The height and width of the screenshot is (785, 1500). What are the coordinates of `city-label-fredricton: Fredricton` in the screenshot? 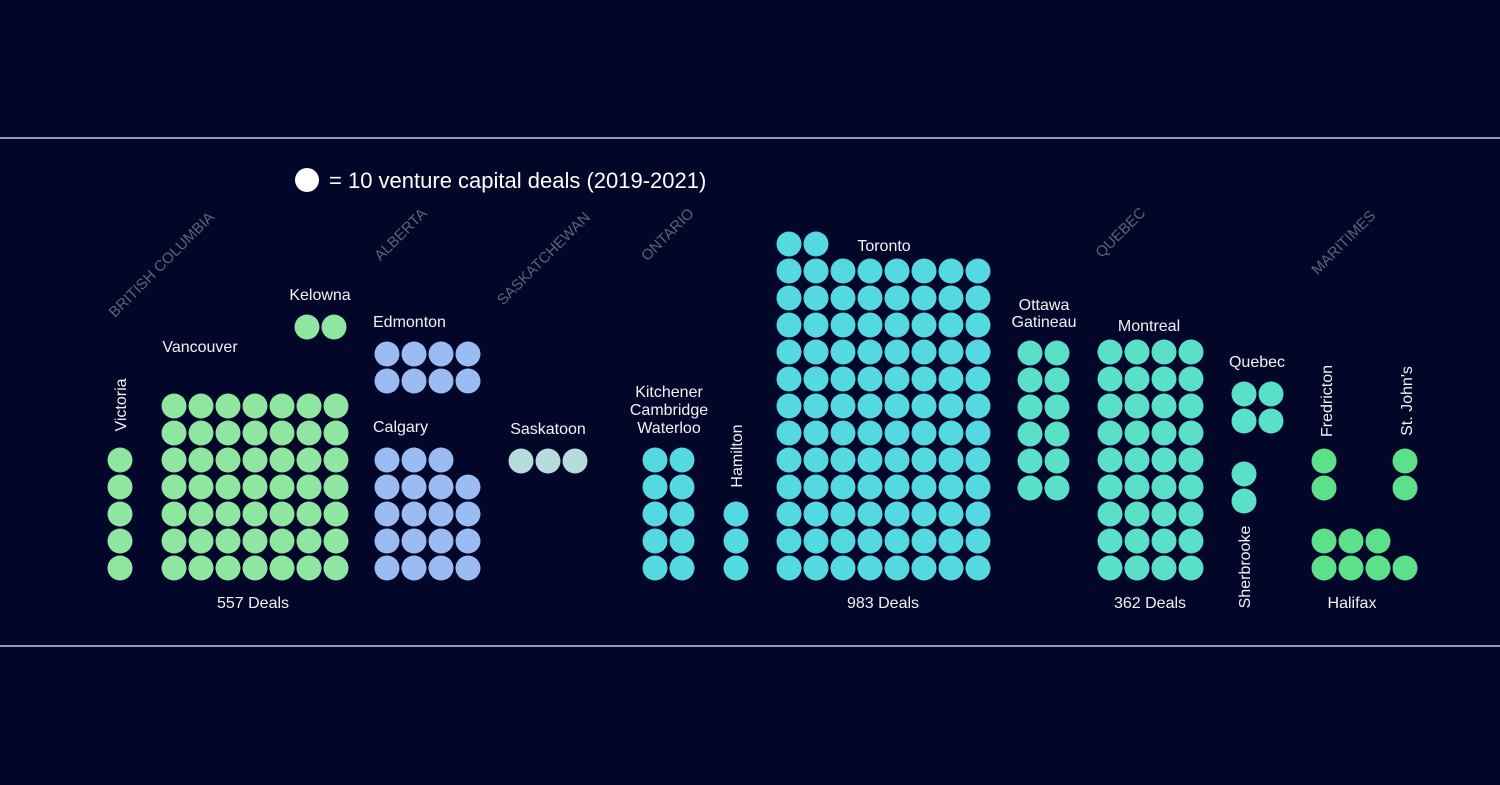 It's located at (1327, 401).